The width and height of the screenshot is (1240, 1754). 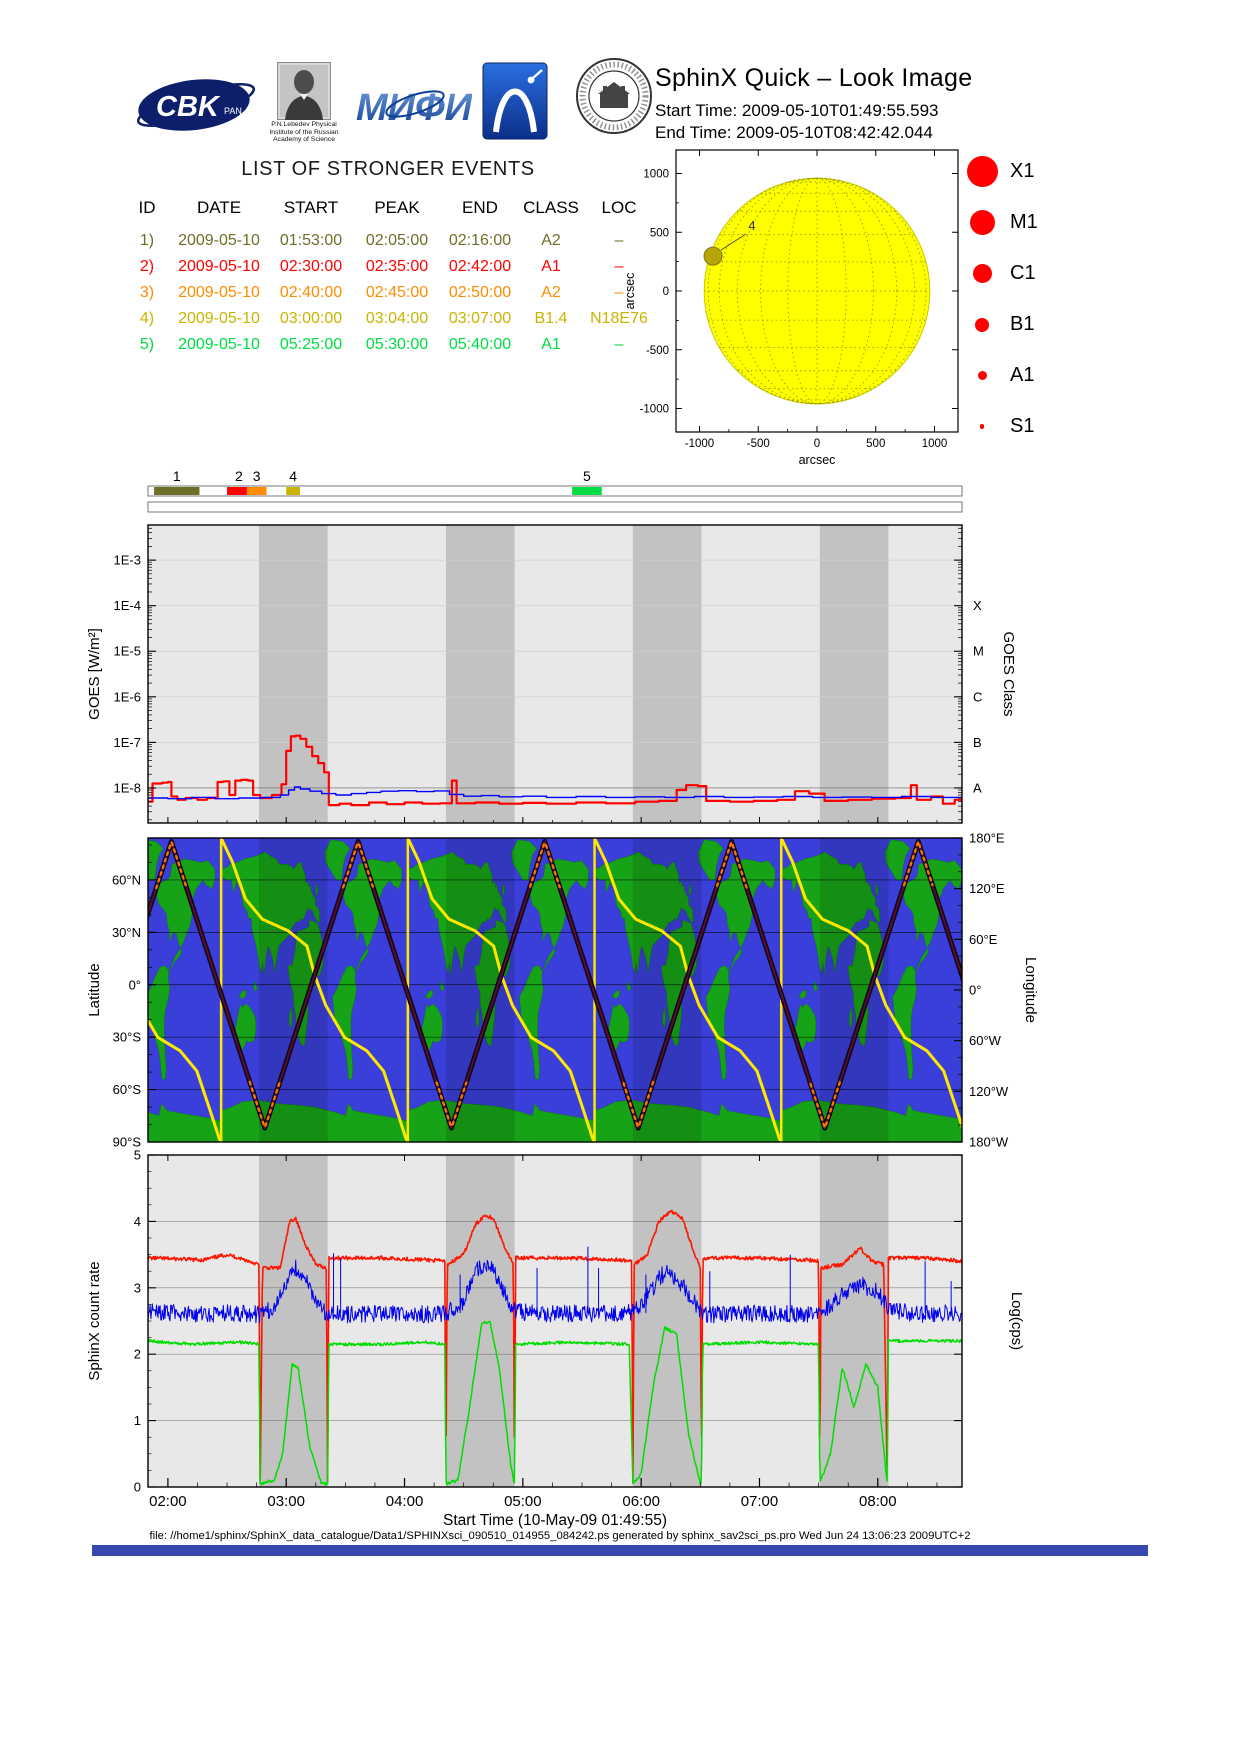 I want to click on count-red, so click(x=555, y=1346).